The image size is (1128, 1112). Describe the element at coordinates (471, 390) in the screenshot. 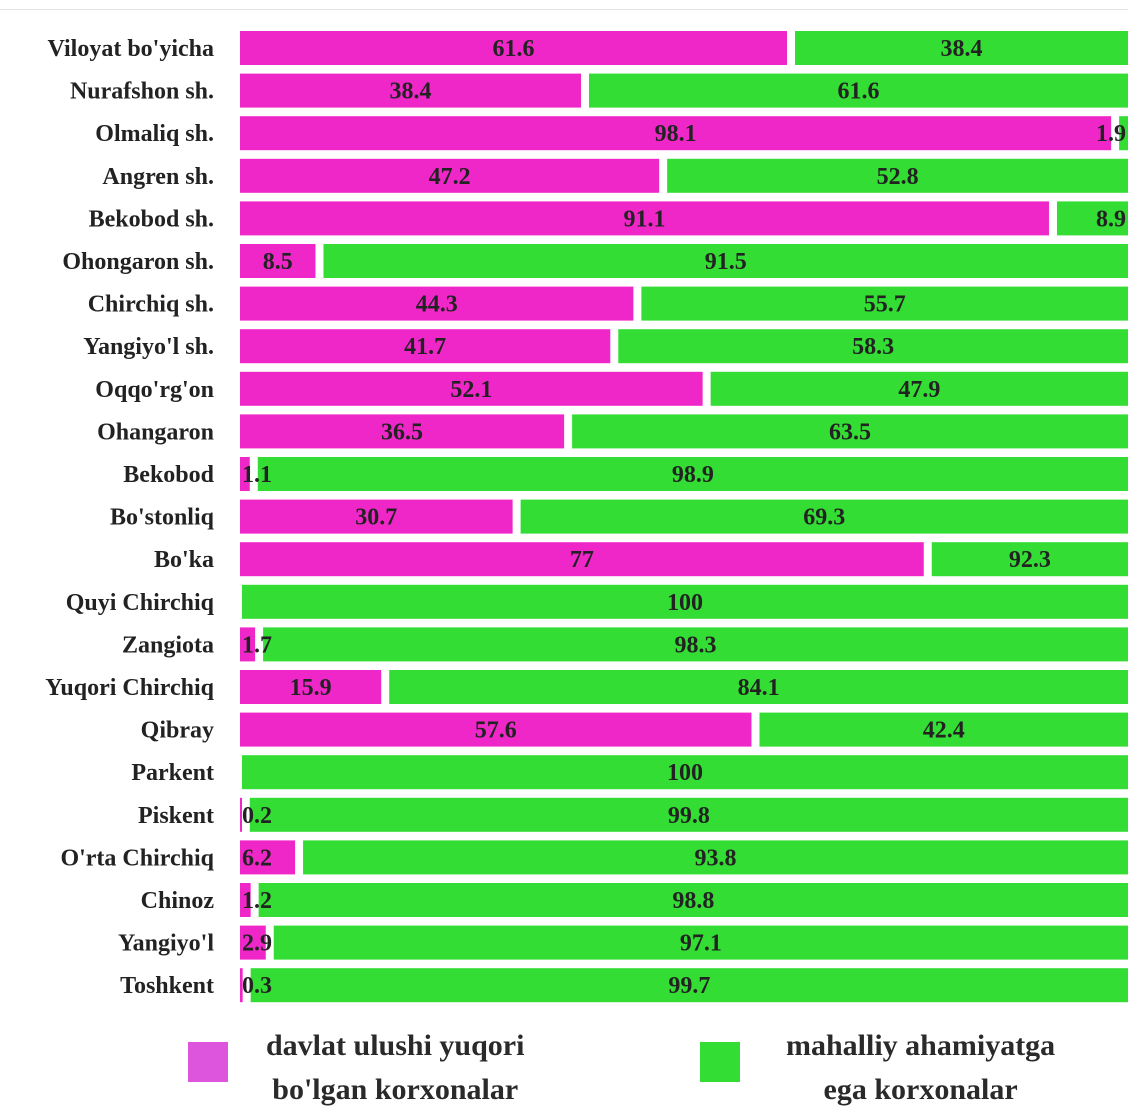

I see `value-label-state-share: 52.1` at that location.